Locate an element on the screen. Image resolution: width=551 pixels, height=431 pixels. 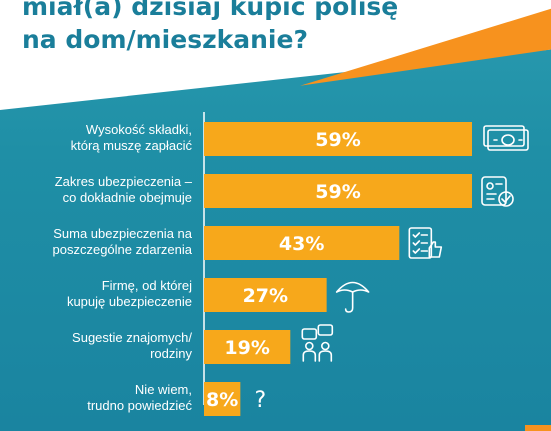
category-label: Nie wiem, is located at coordinates (163, 389).